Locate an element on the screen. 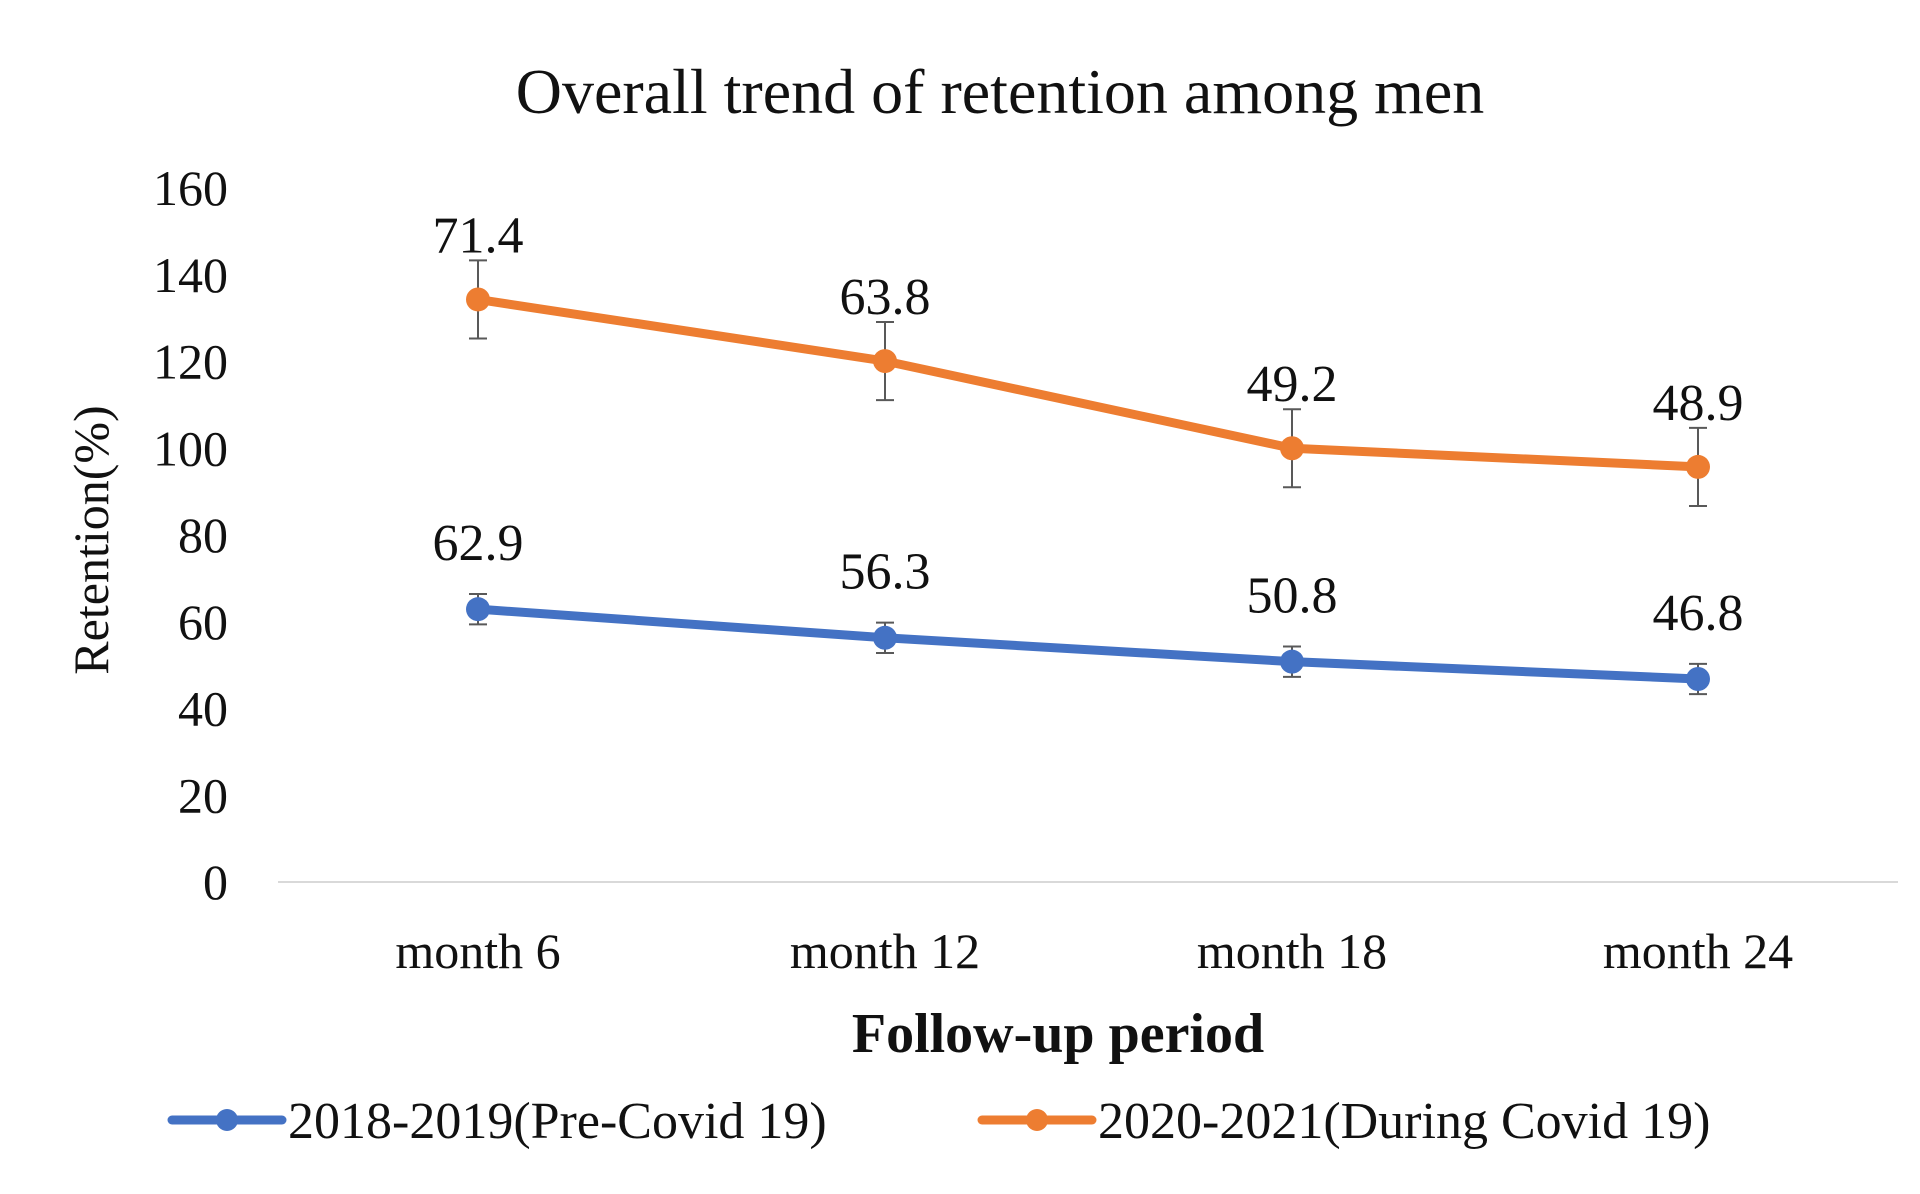  y-tick-label: 40 is located at coordinates (203, 709).